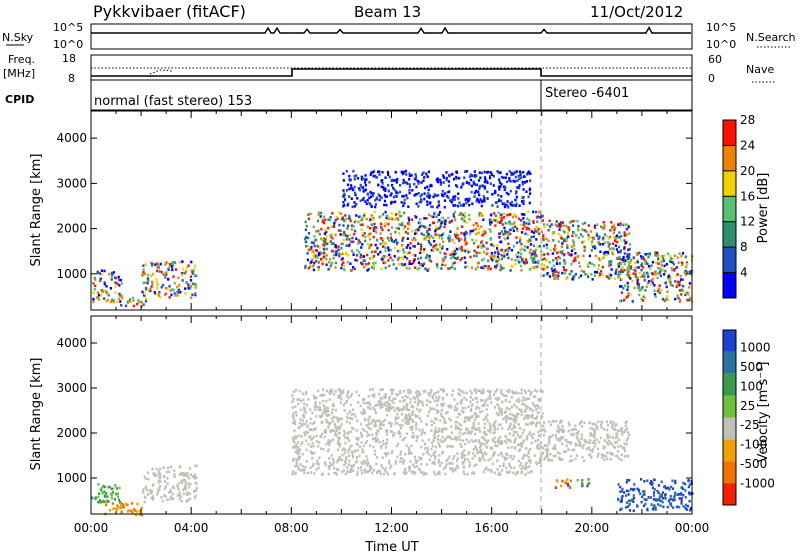 Image resolution: width=800 pixels, height=554 pixels. What do you see at coordinates (729, 234) in the screenshot?
I see `colorbar-segment` at bounding box center [729, 234].